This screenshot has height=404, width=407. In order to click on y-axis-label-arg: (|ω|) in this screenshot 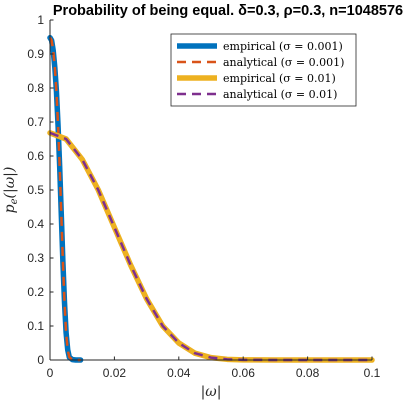, I will do `click(10, 183)`.